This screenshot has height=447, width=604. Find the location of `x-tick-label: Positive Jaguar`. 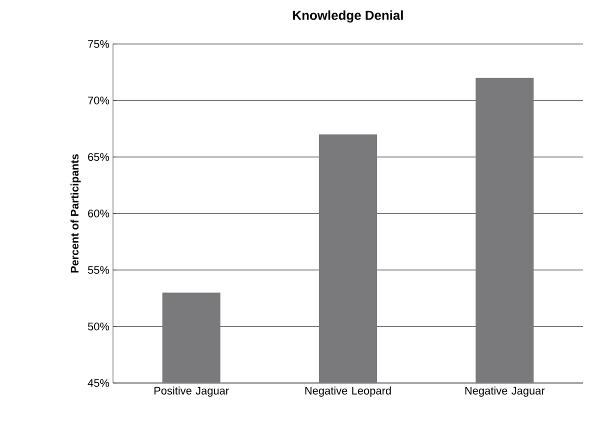

x-tick-label: Positive Jaguar is located at coordinates (191, 391).